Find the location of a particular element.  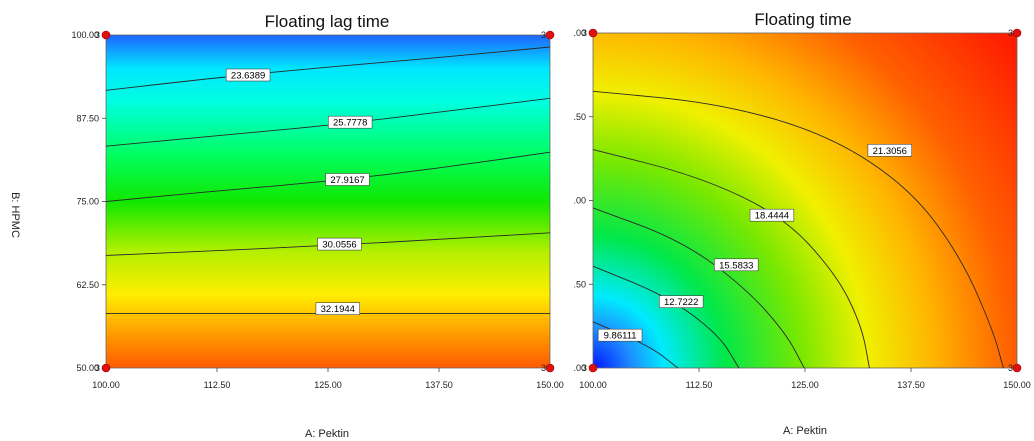

contour-label: 21.3056 is located at coordinates (890, 151).